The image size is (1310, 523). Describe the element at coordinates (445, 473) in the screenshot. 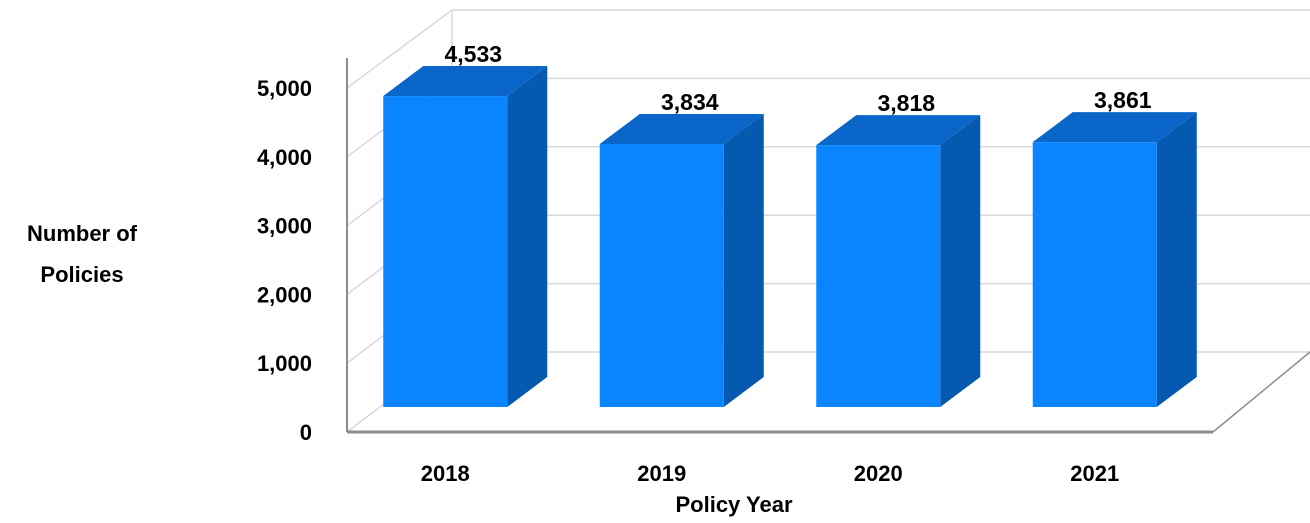

I see `x-tick-label-0: 2018` at that location.